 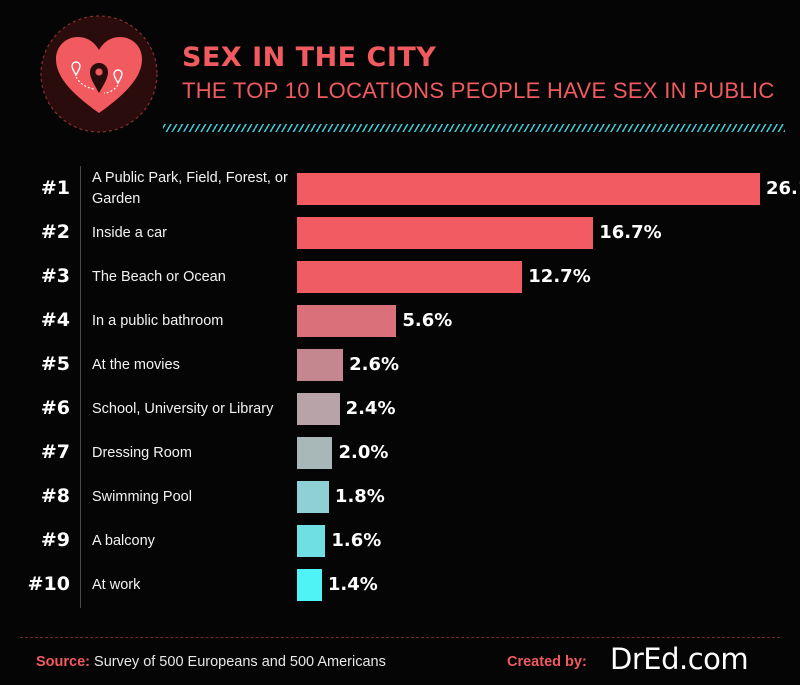 What do you see at coordinates (55, 276) in the screenshot?
I see `rank-label: #3` at bounding box center [55, 276].